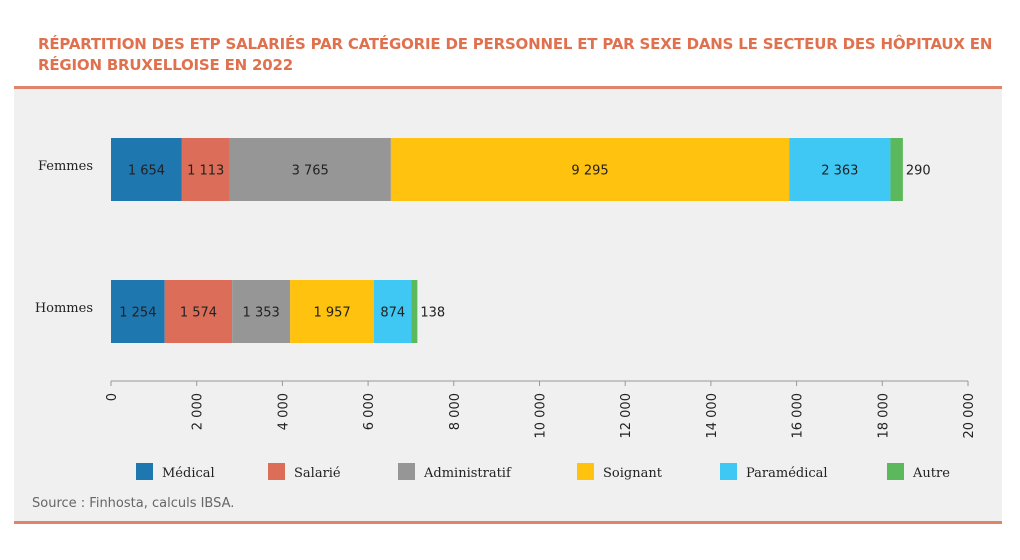  What do you see at coordinates (112, 397) in the screenshot?
I see `x-tick-label-0: 0` at bounding box center [112, 397].